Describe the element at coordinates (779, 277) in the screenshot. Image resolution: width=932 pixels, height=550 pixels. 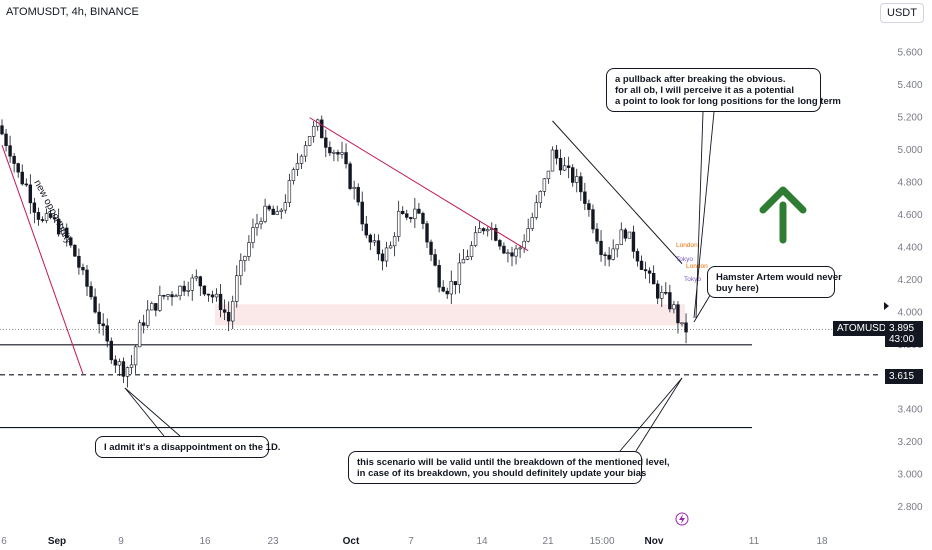
I see `note-hamster-line-1: Hamster Artem would never` at that location.